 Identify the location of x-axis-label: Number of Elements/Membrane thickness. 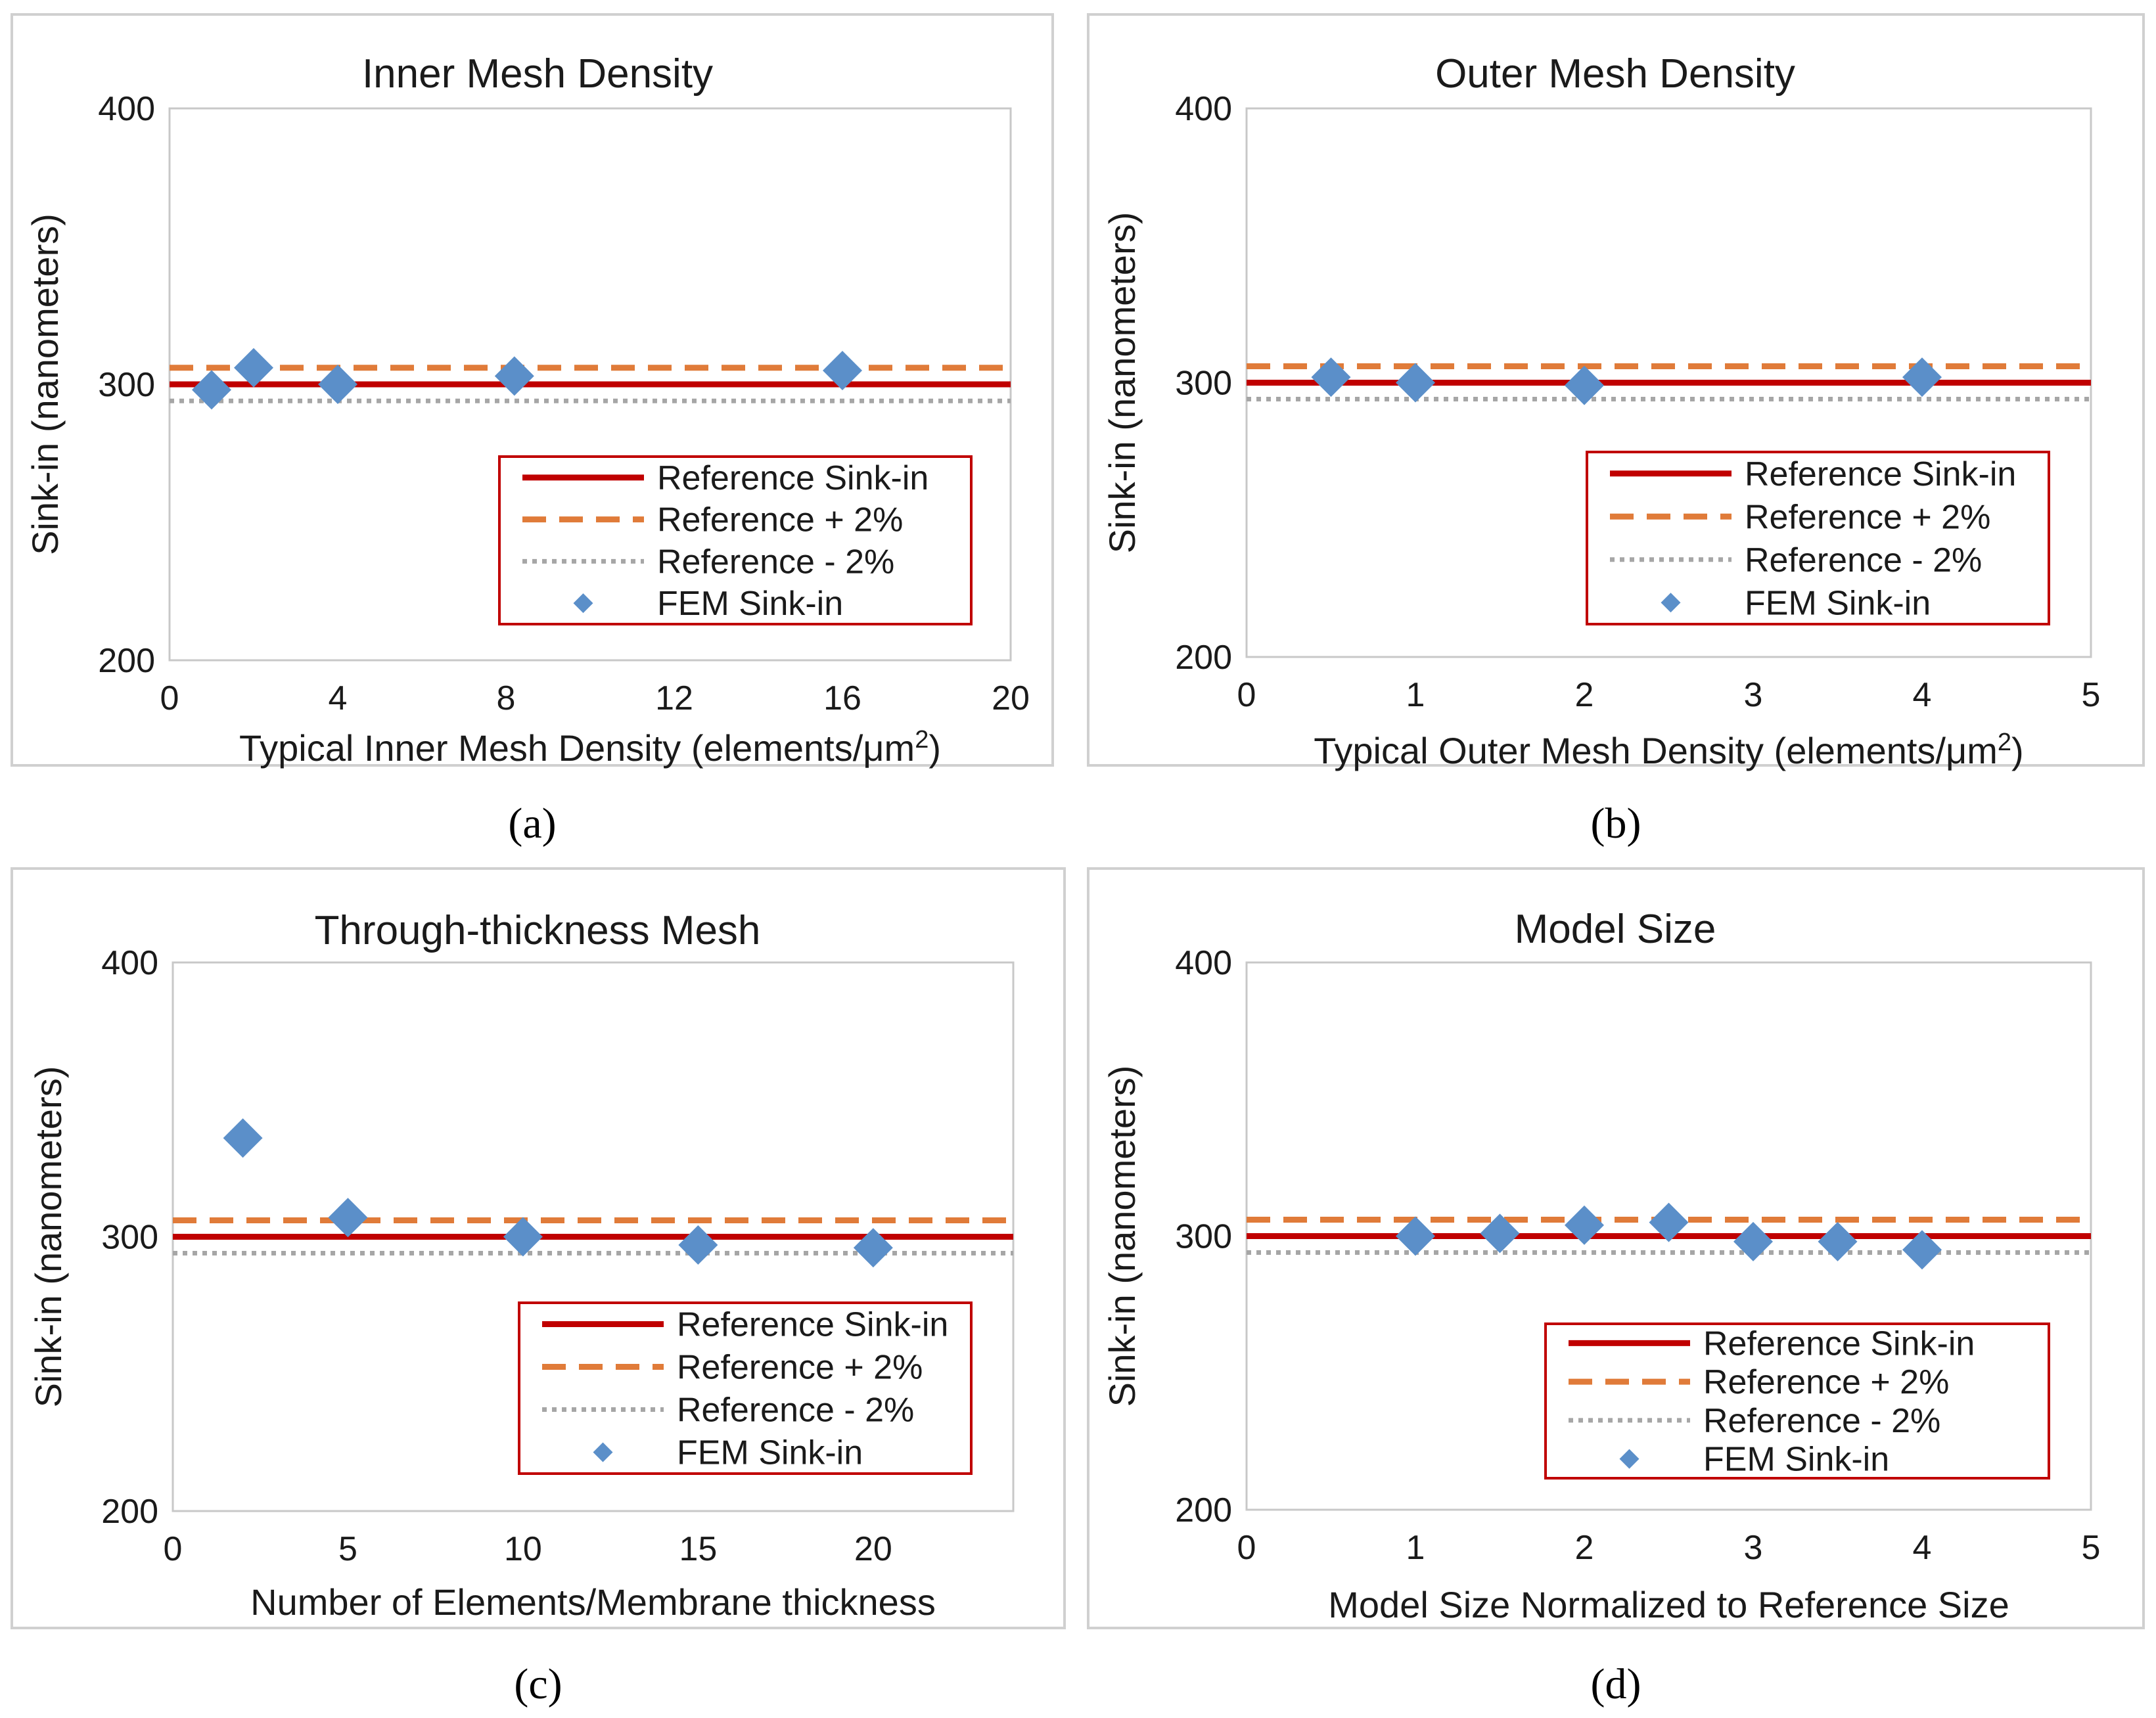
(593, 1602).